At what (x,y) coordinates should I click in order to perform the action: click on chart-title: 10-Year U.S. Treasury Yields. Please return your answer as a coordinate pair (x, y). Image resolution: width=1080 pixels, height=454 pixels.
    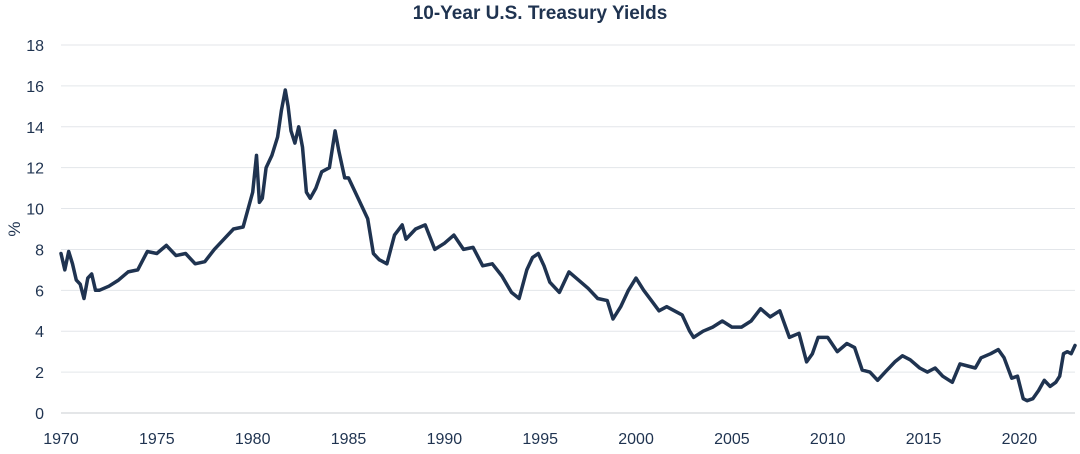
    Looking at the image, I should click on (540, 13).